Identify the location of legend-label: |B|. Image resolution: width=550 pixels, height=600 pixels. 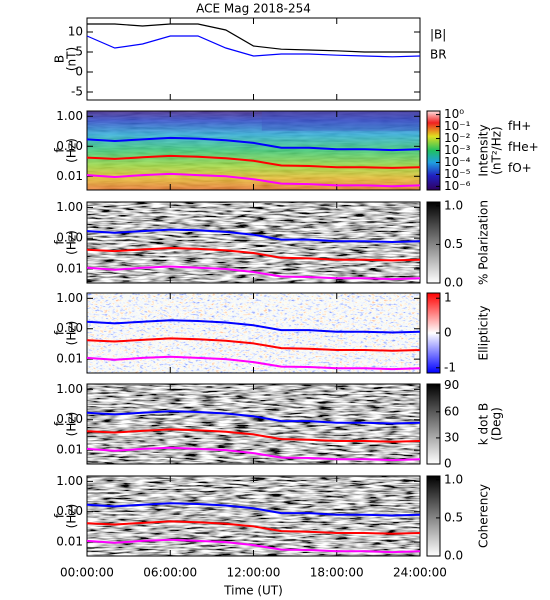
(438, 35).